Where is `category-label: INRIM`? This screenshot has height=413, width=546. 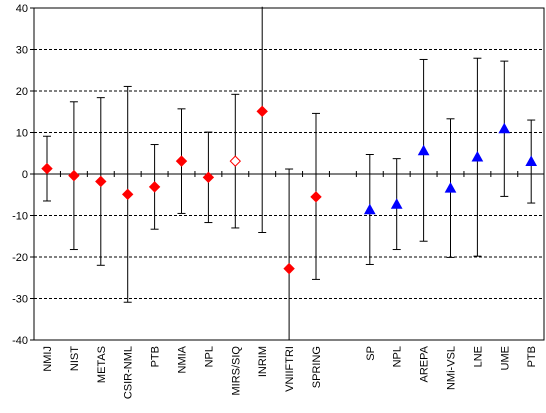 category-label: INRIM is located at coordinates (263, 361).